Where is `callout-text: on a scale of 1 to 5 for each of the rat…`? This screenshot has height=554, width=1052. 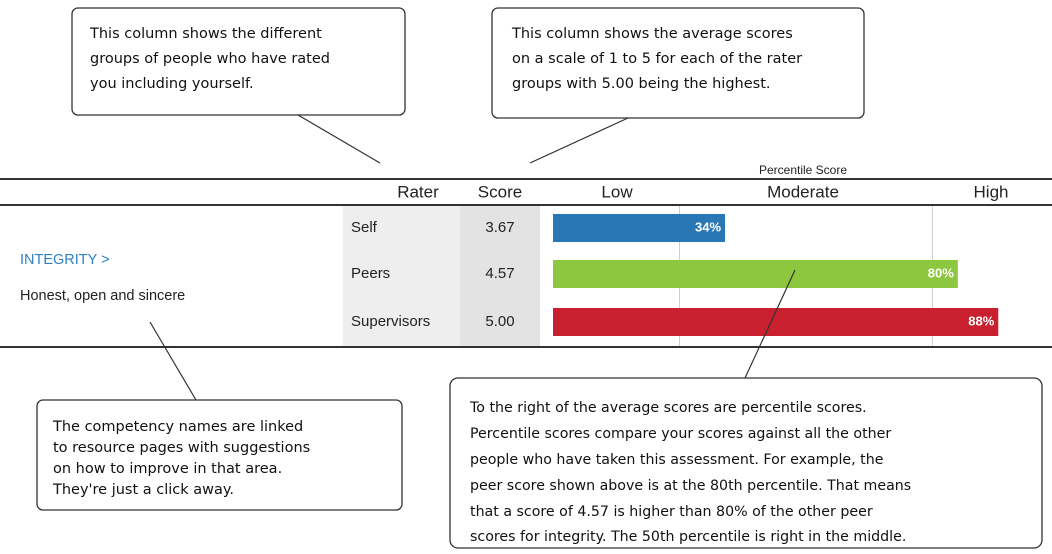
callout-text: on a scale of 1 to 5 for each of the rat… is located at coordinates (657, 59).